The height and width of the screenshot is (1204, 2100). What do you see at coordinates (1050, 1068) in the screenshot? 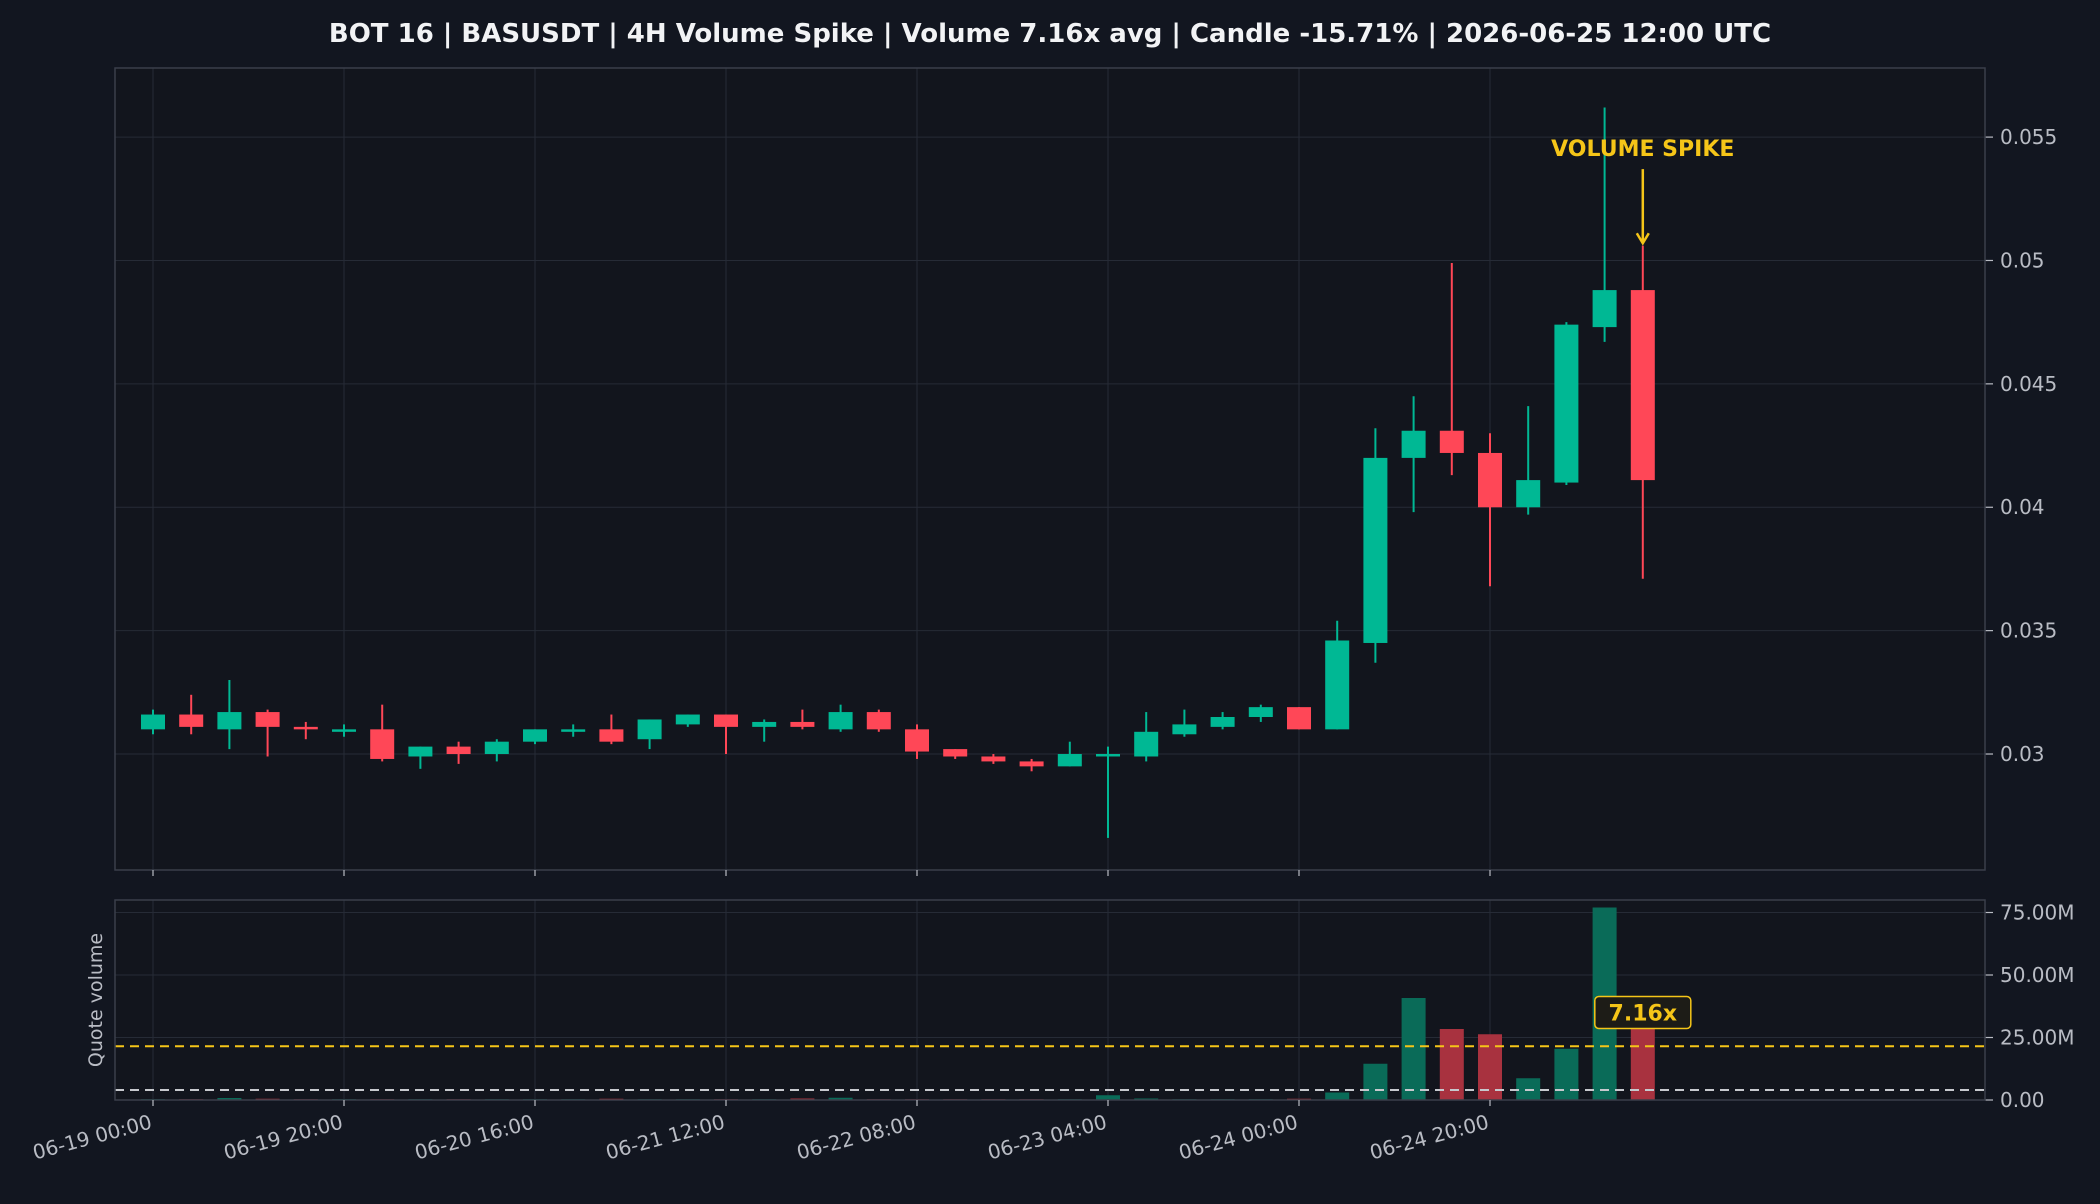
I see `volume-reference-lines` at bounding box center [1050, 1068].